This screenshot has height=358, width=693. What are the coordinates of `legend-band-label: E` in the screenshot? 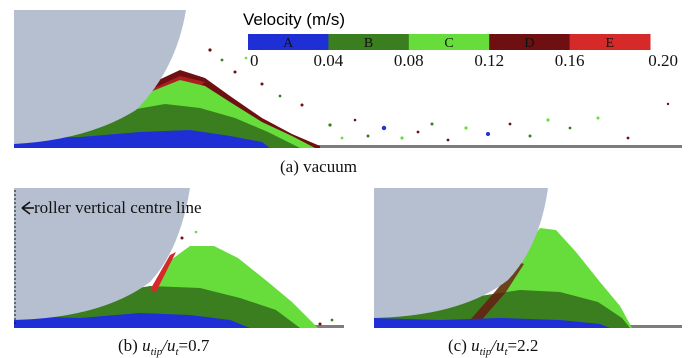 It's located at (610, 43).